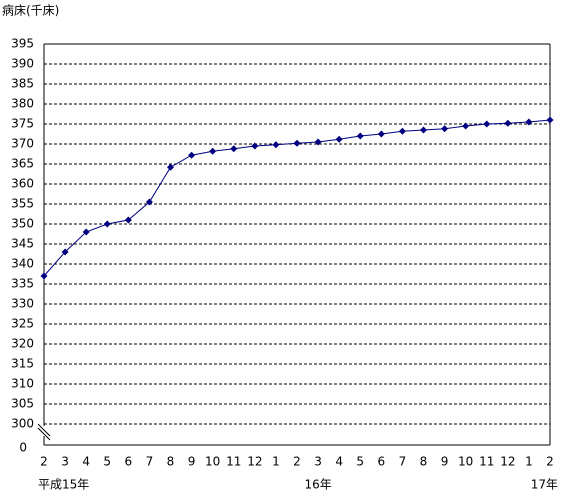  Describe the element at coordinates (22, 244) in the screenshot. I see `y-tick-label: 345` at that location.